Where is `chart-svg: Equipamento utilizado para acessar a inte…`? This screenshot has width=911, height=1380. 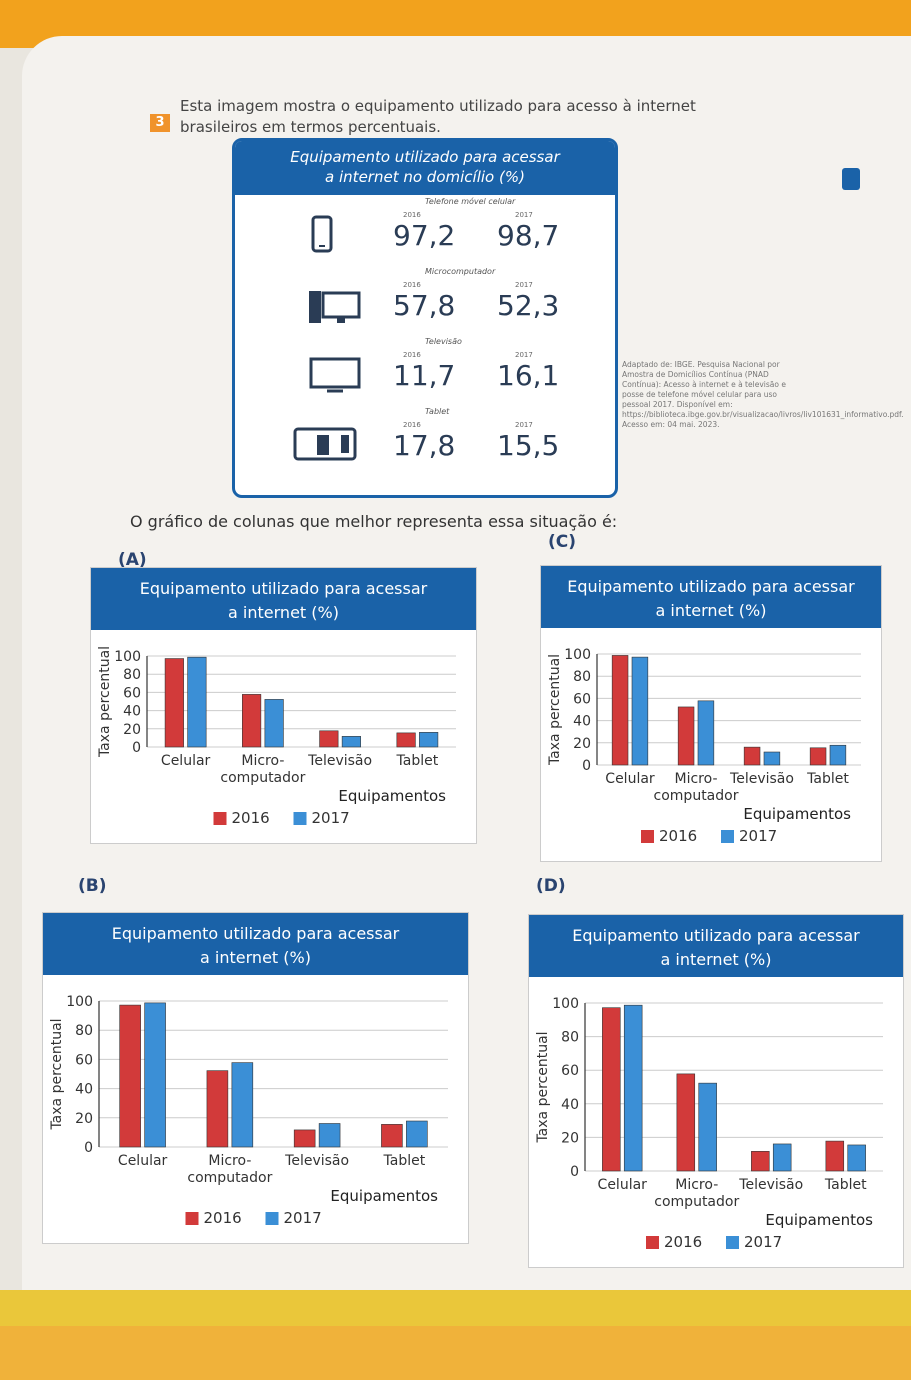
chart-svg: Equipamento utilizado para acessar a inte… is located at coordinates (255, 1070).